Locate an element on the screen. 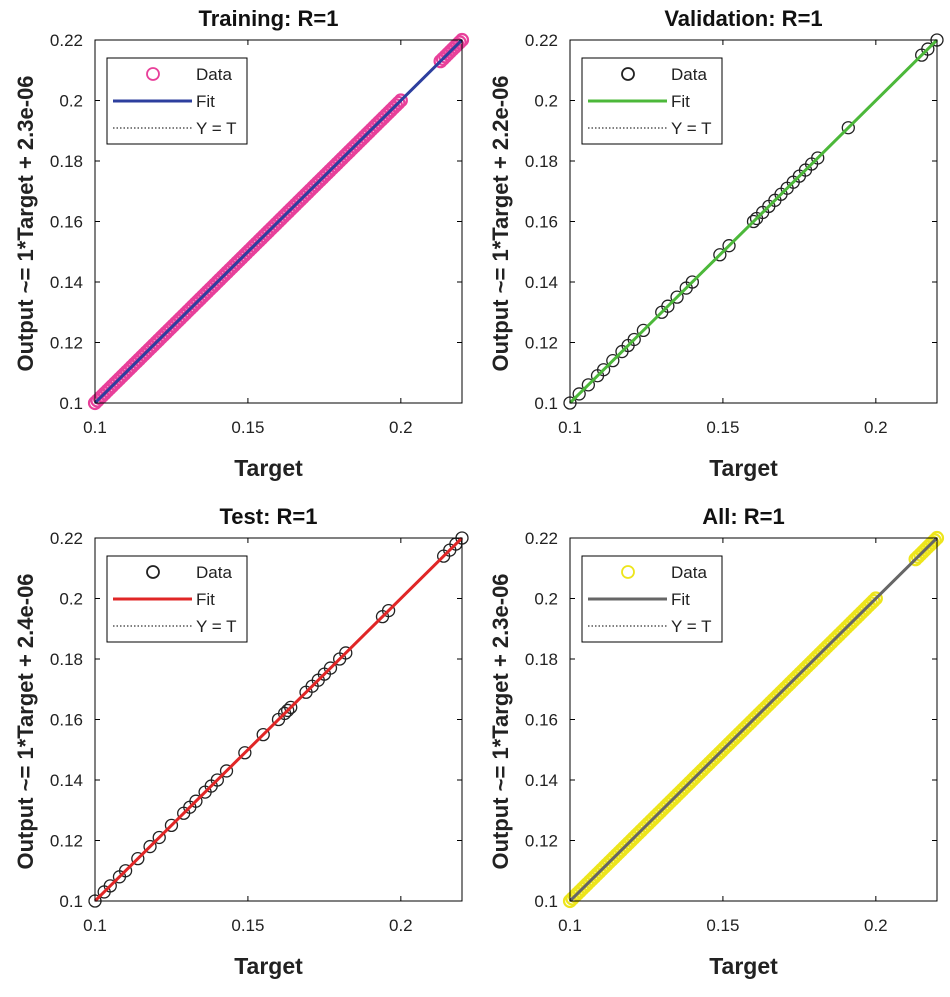 This screenshot has height=997, width=950. y-axis-label: Output ~= 1*Target + 2.4e-06 is located at coordinates (25, 721).